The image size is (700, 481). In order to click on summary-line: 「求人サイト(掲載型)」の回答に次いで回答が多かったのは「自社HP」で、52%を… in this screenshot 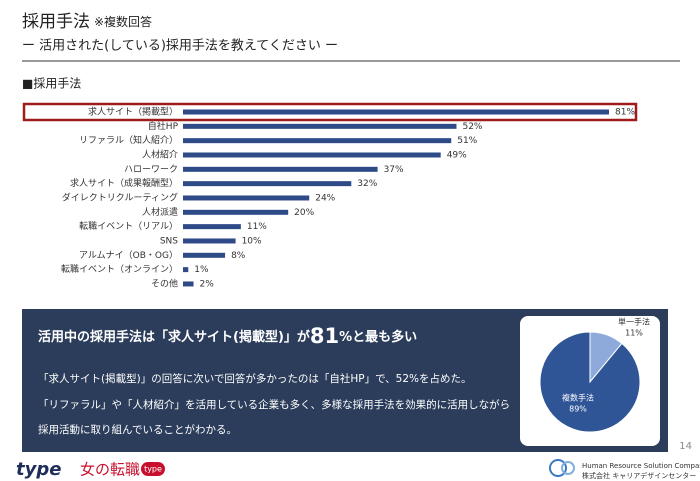, I will do `click(255, 378)`.